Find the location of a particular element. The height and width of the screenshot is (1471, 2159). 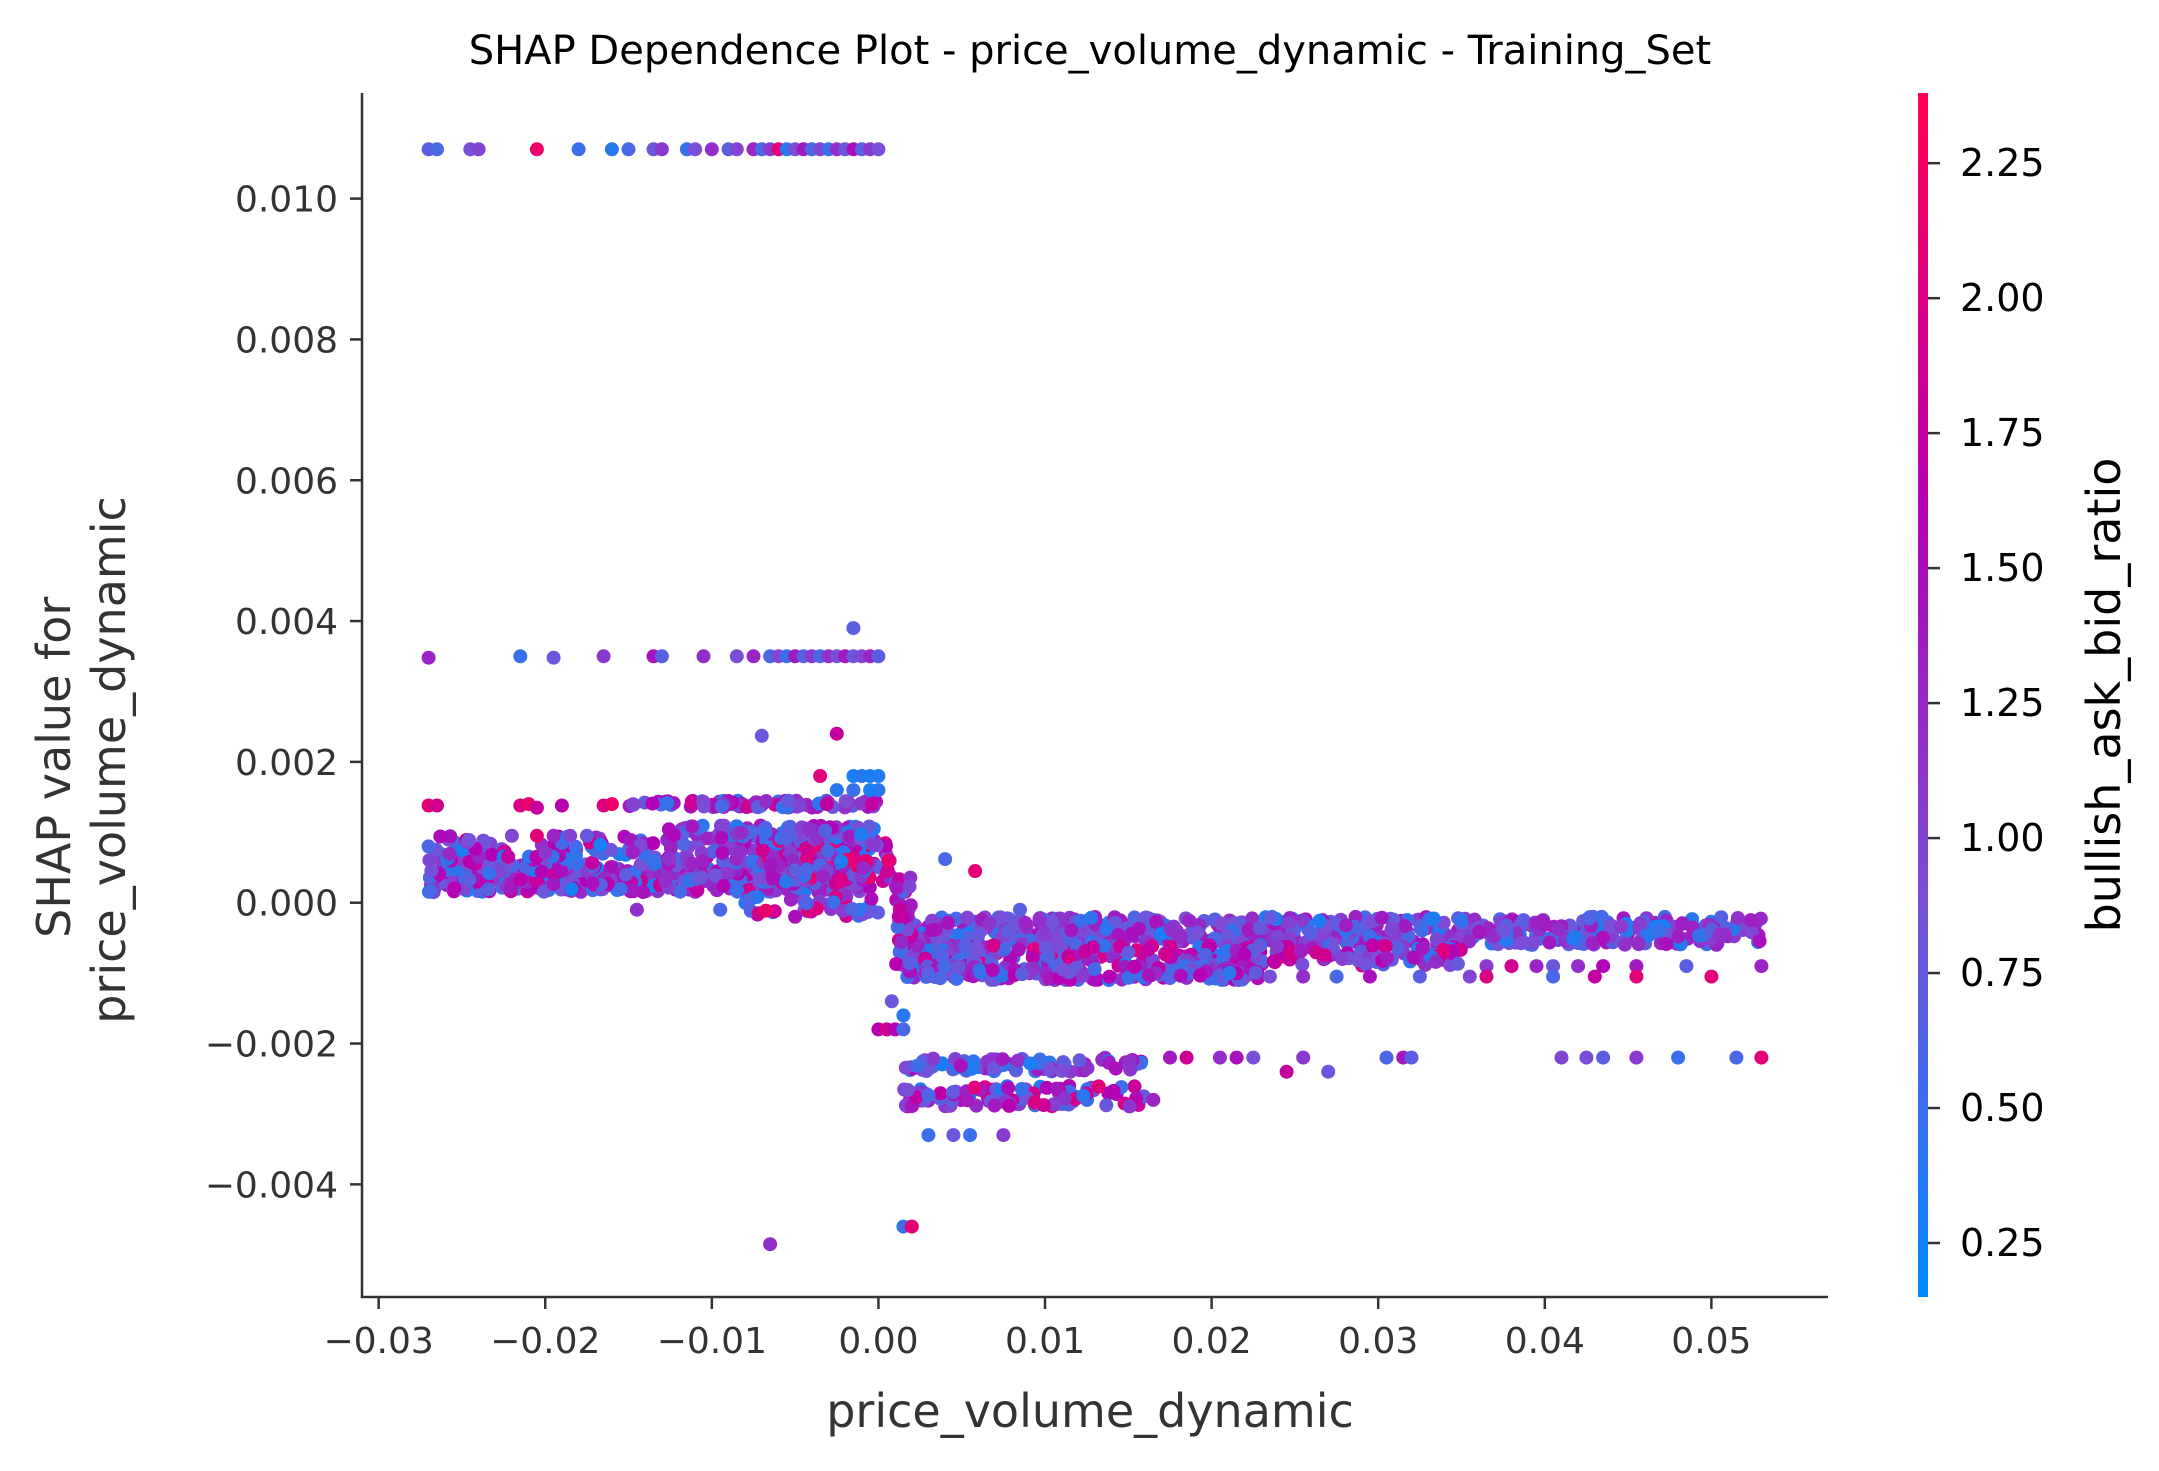

x-tick-label: −0.01 is located at coordinates (712, 1341).